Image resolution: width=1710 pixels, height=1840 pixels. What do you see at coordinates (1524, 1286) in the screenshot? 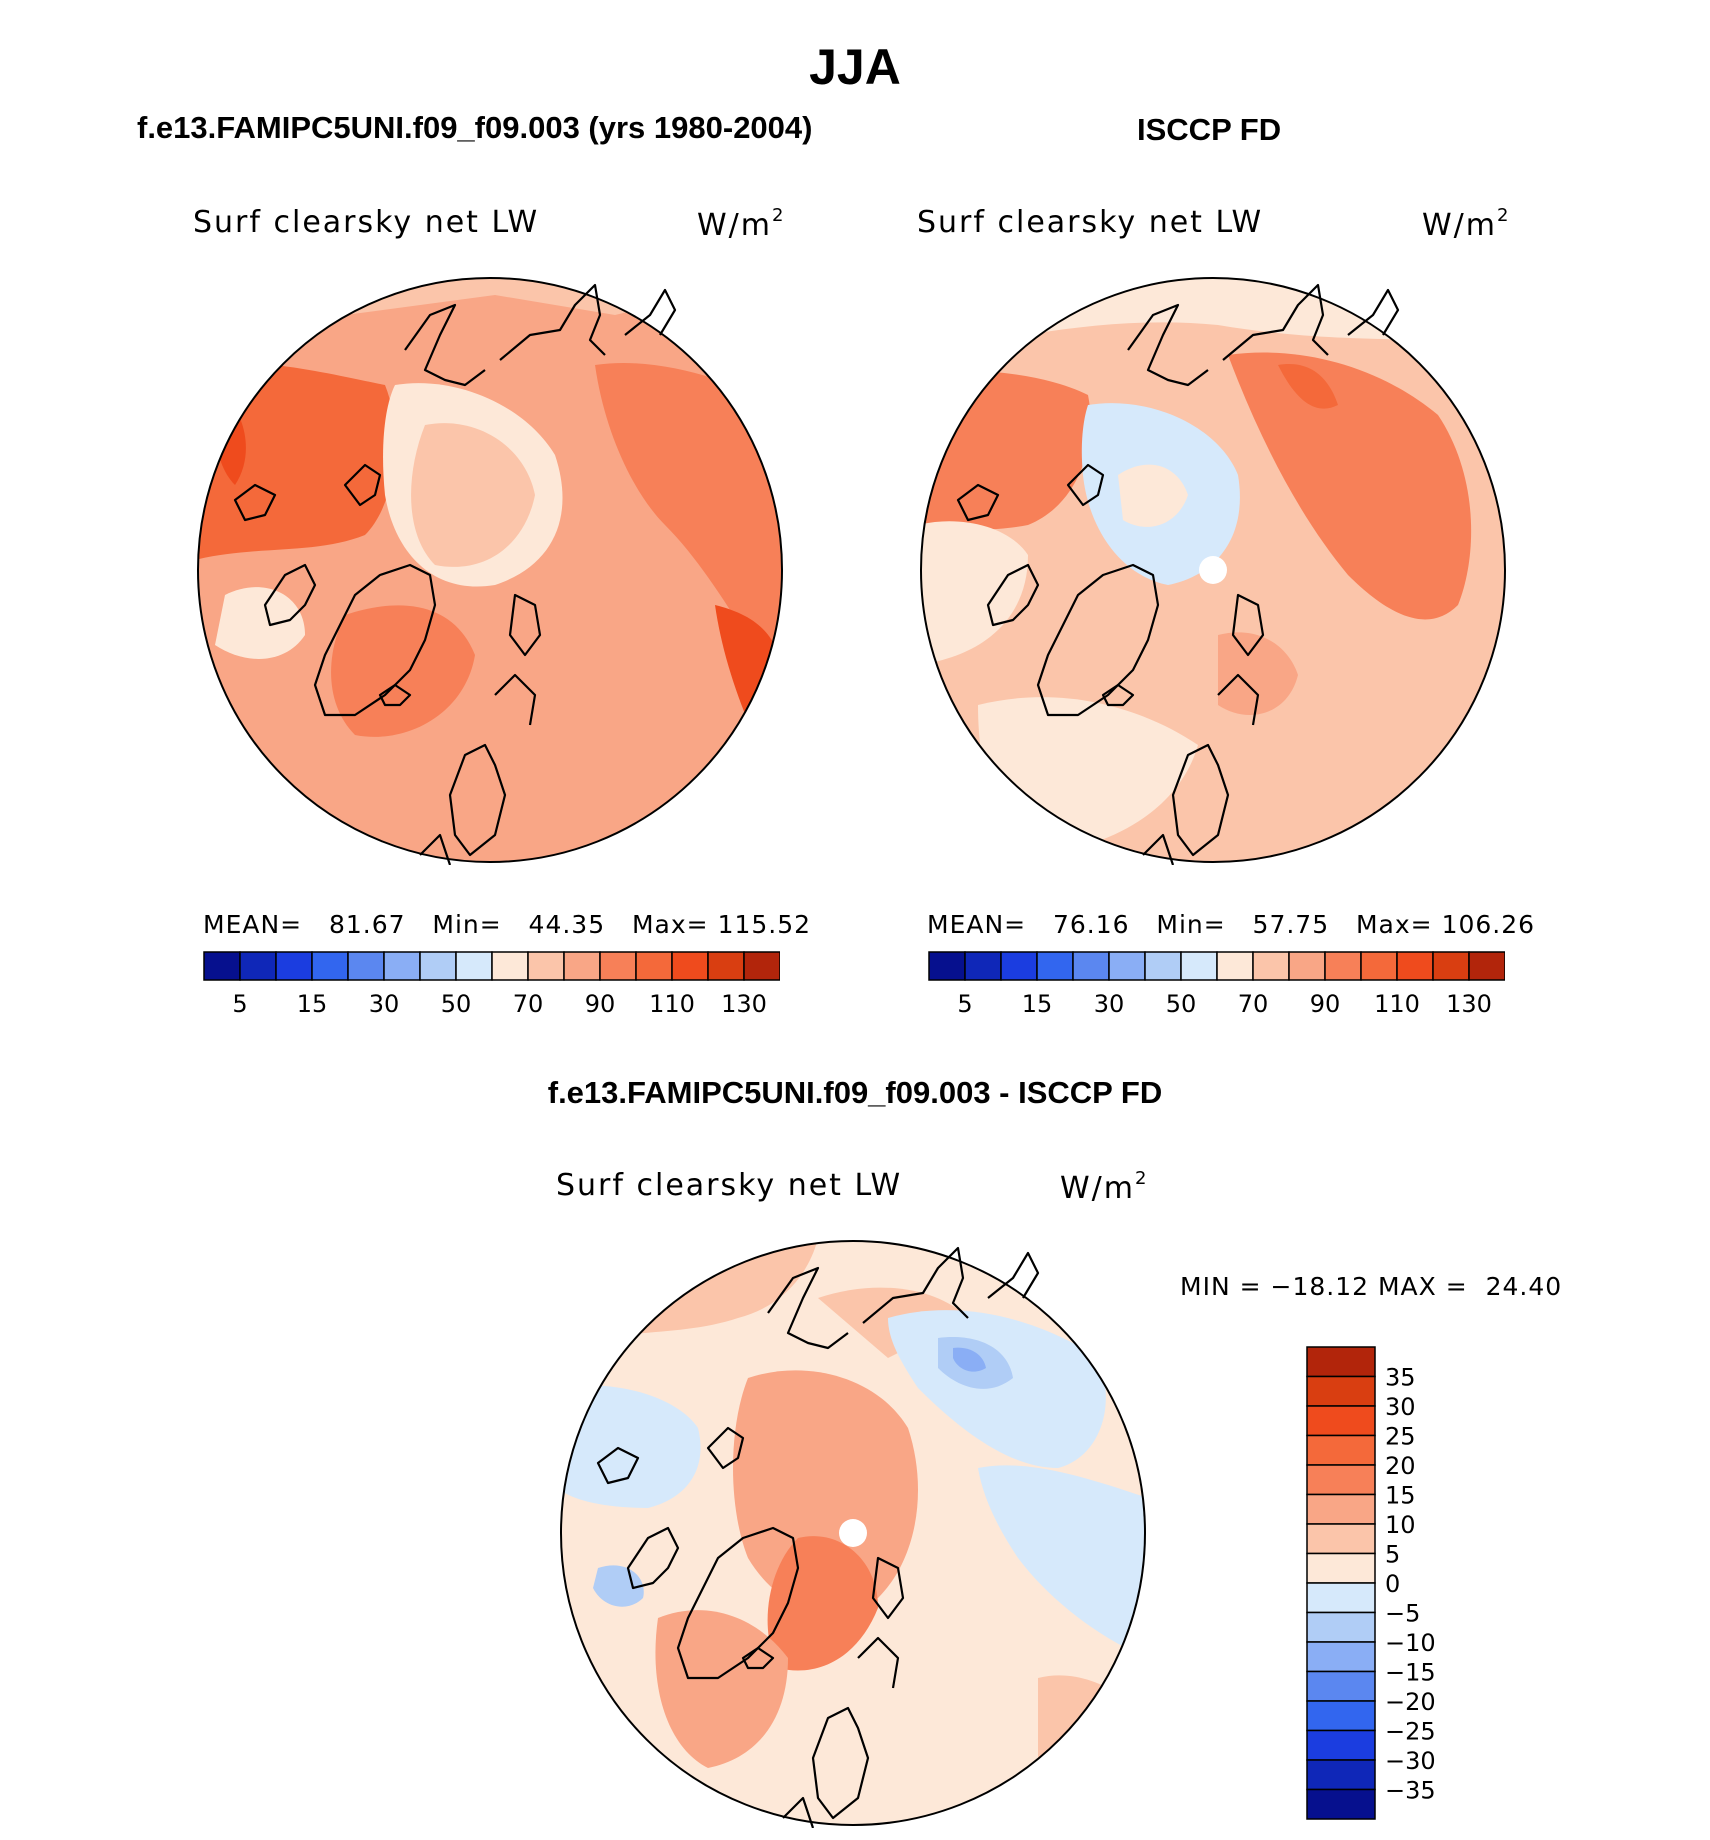
I see `panel3-max-value: 24.40` at bounding box center [1524, 1286].